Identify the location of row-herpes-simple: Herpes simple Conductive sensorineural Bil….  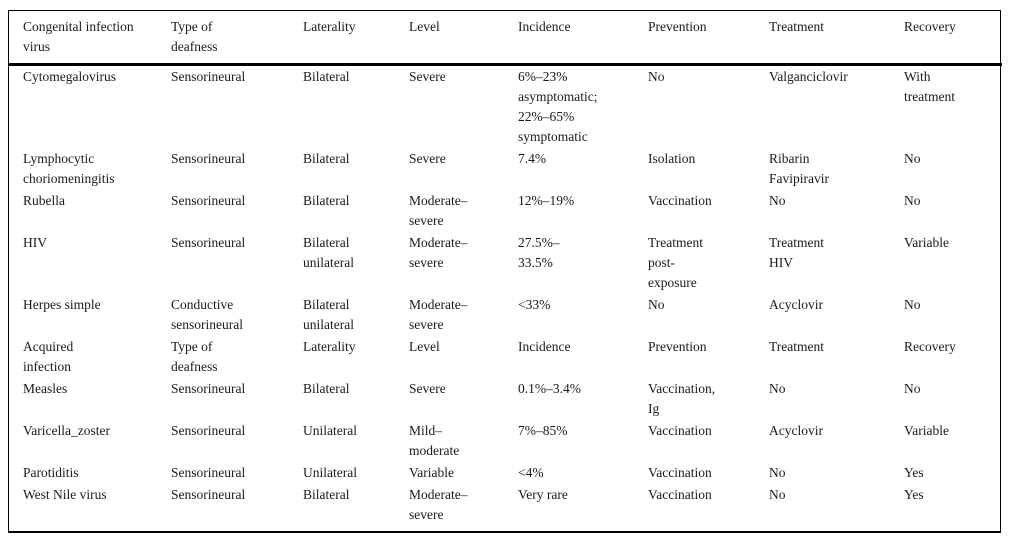
(505, 316).